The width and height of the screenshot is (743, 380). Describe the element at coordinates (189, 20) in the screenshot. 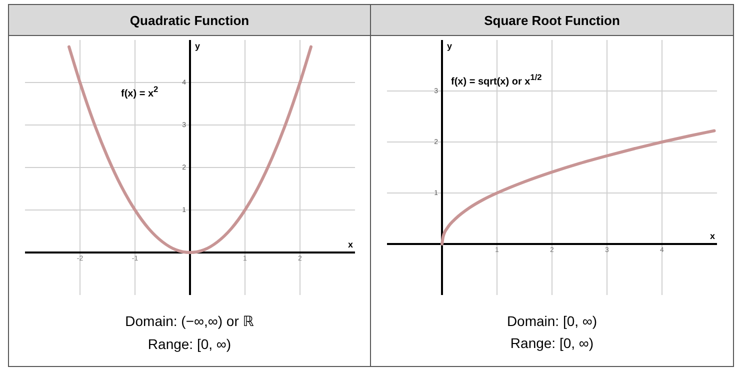

I see `chart-title: Quadratic Function` at that location.